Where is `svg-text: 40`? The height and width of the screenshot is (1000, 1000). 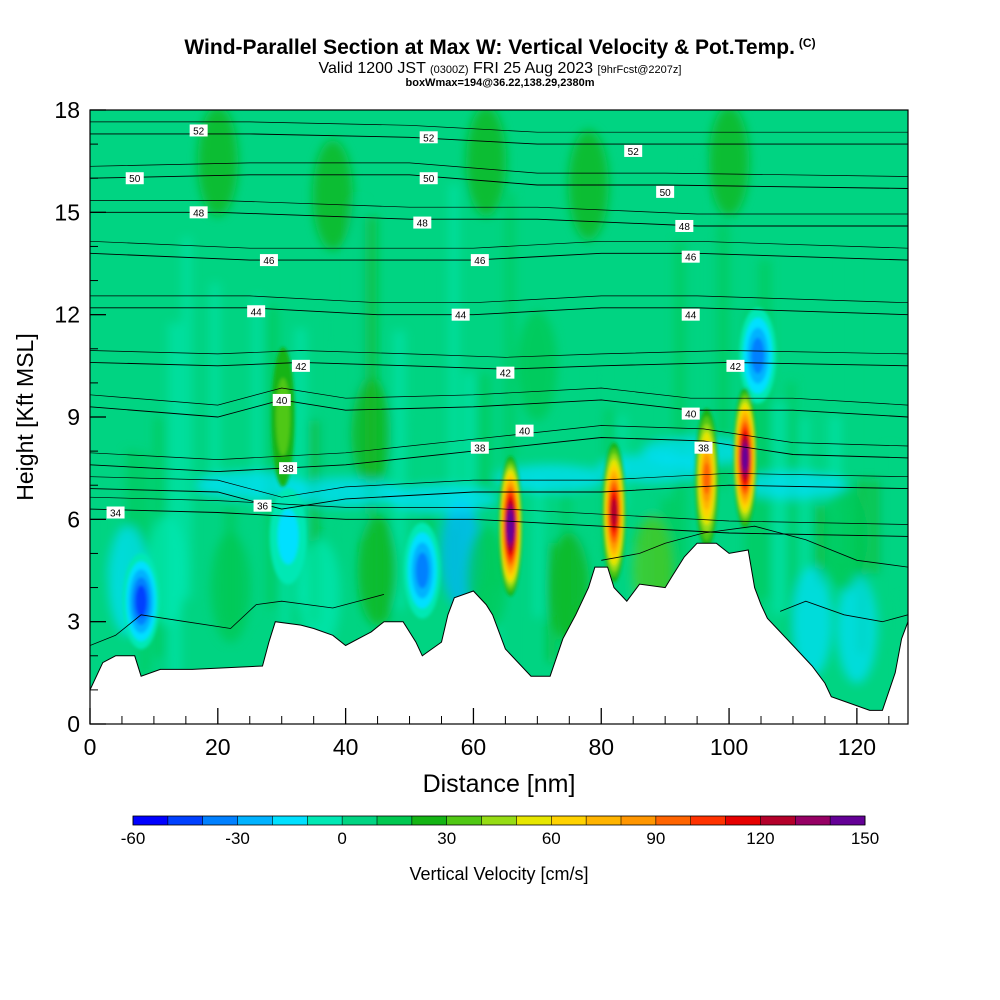
svg-text: 40 is located at coordinates (282, 401).